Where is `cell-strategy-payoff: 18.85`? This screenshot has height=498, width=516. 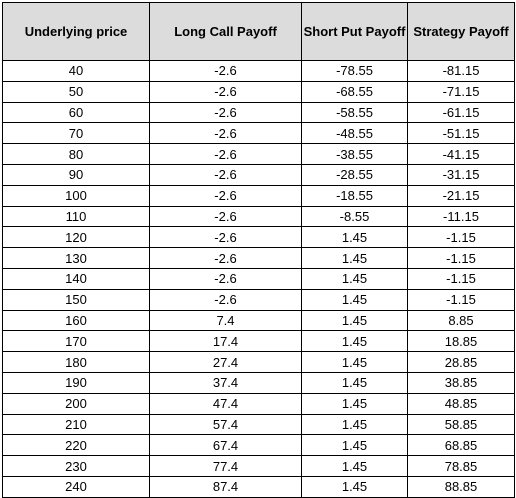
cell-strategy-payoff: 18.85 is located at coordinates (461, 341).